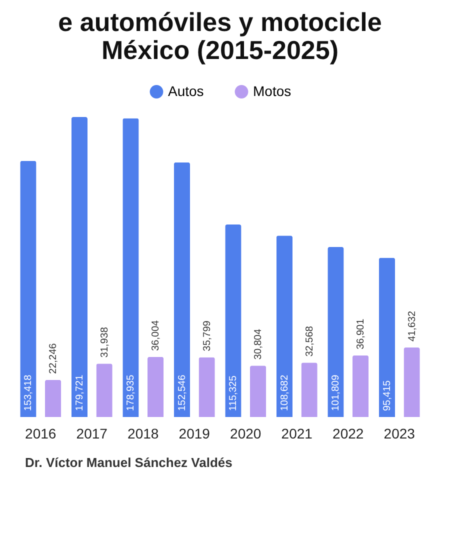  I want to click on data-label: 179,721, so click(80, 392).